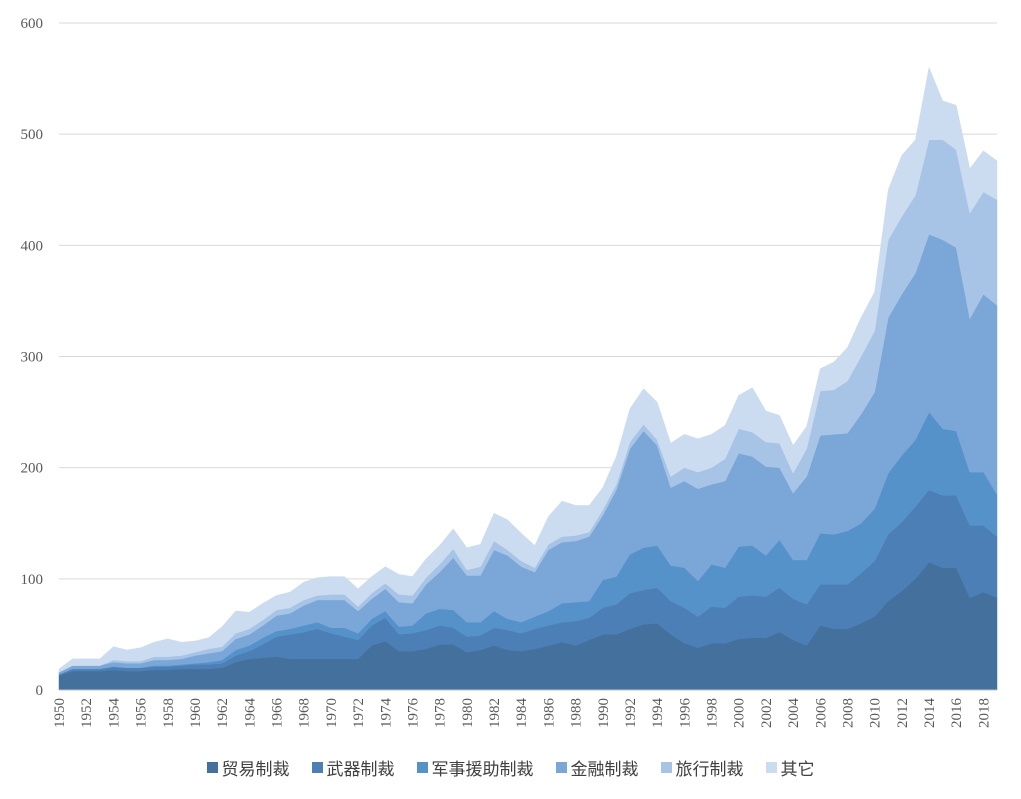 This screenshot has width=1021, height=799. Describe the element at coordinates (740, 713) in the screenshot. I see `x-tick-label: 2000` at that location.